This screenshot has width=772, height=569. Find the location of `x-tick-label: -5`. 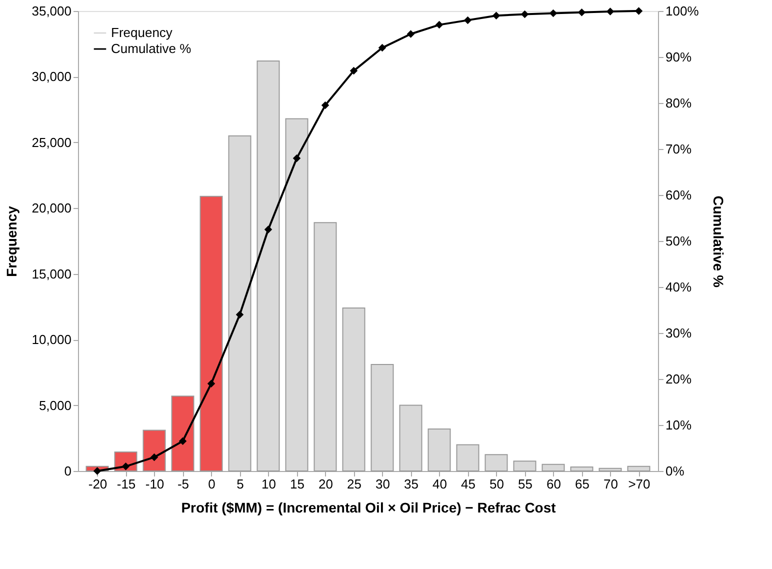

x-tick-label: -5 is located at coordinates (183, 484).